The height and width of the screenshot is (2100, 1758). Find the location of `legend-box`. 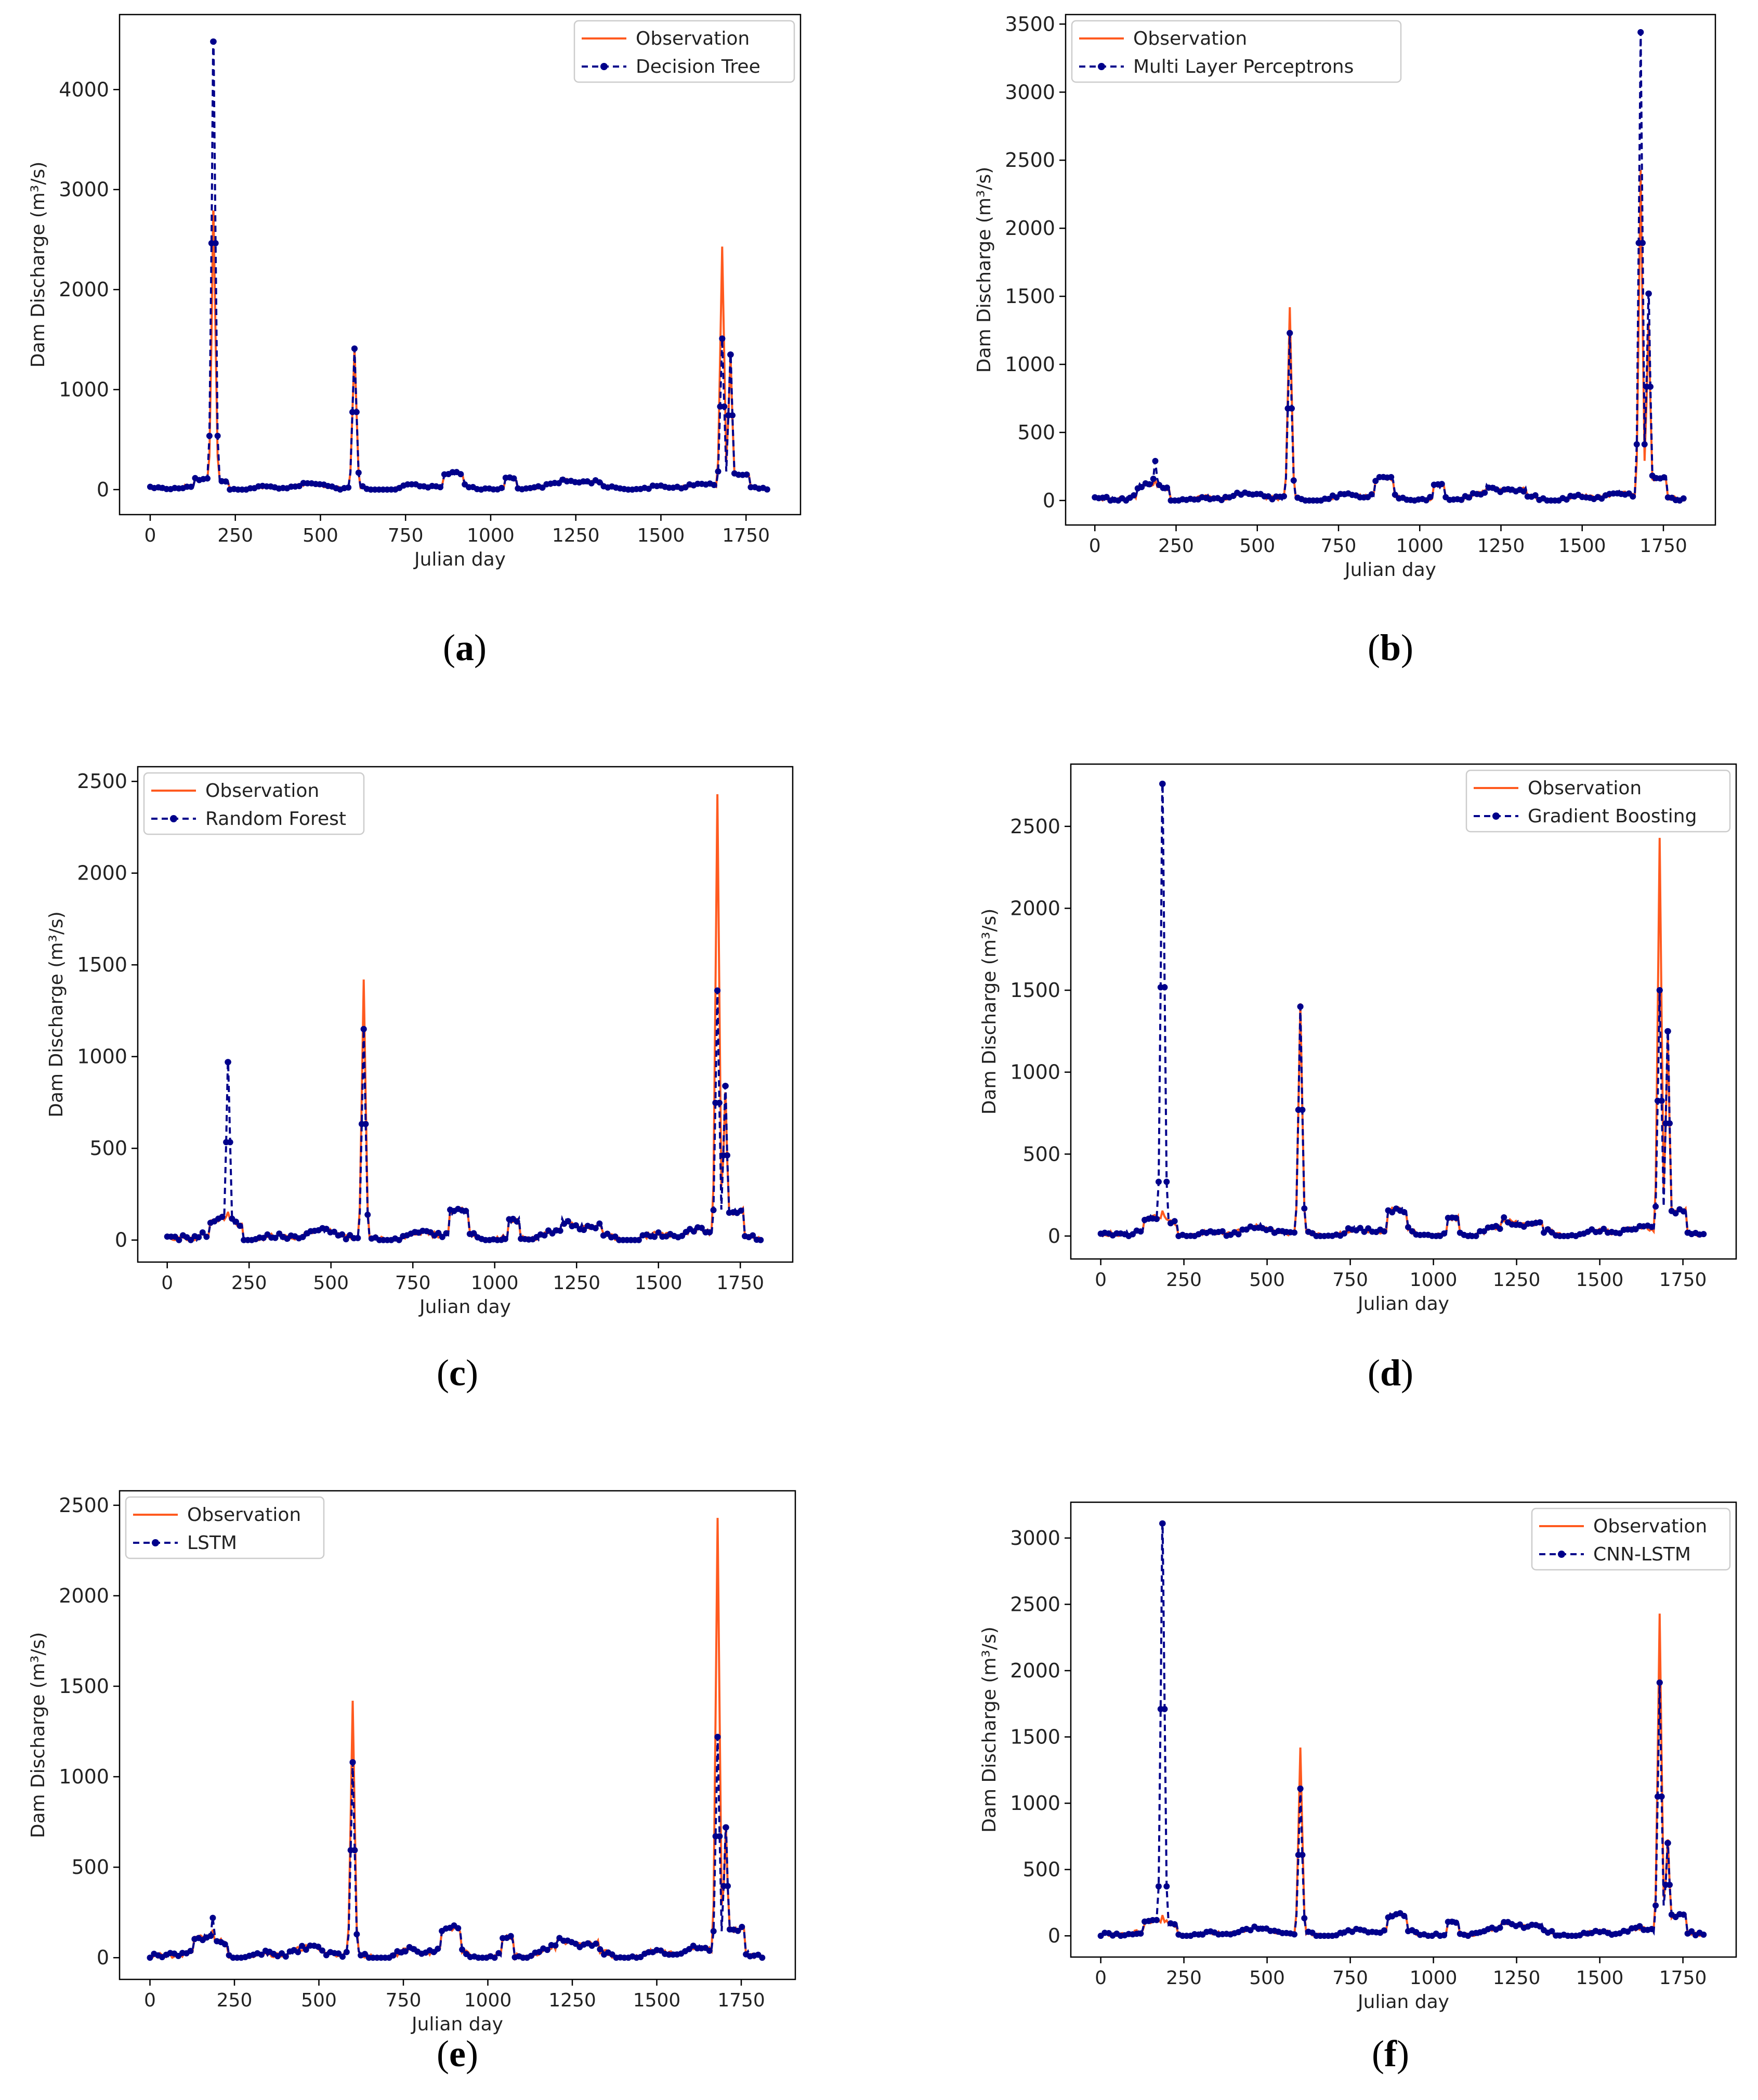

legend-box is located at coordinates (254, 803).